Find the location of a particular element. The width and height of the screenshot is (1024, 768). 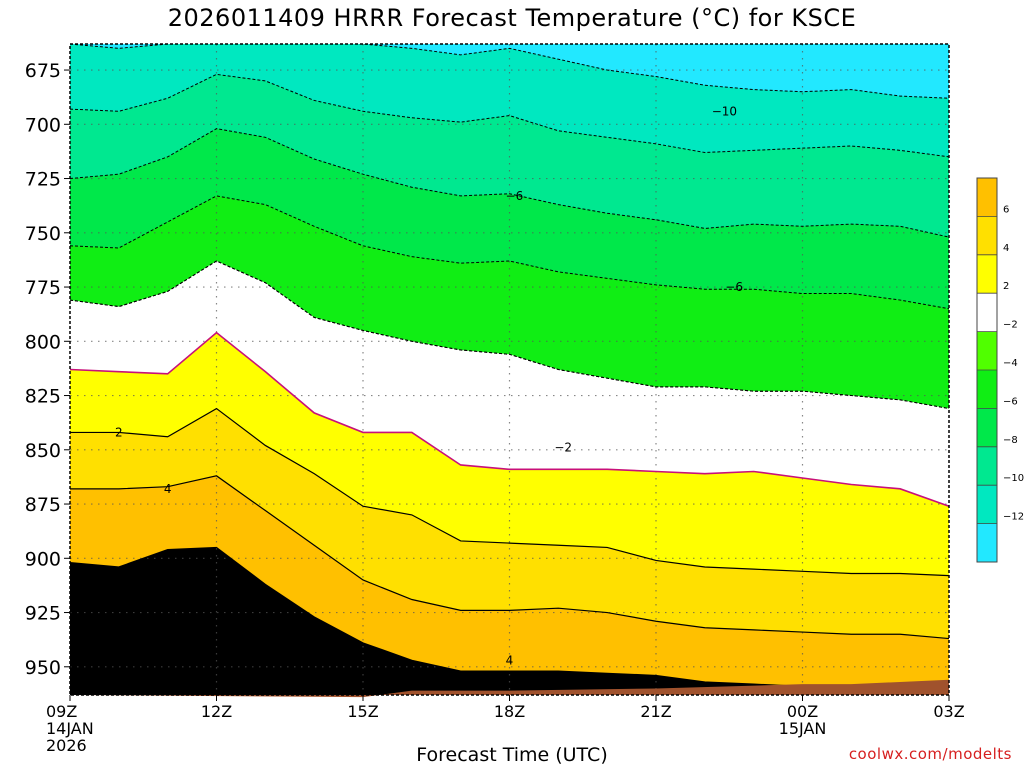

contour-label-4: 2 is located at coordinates (119, 432).